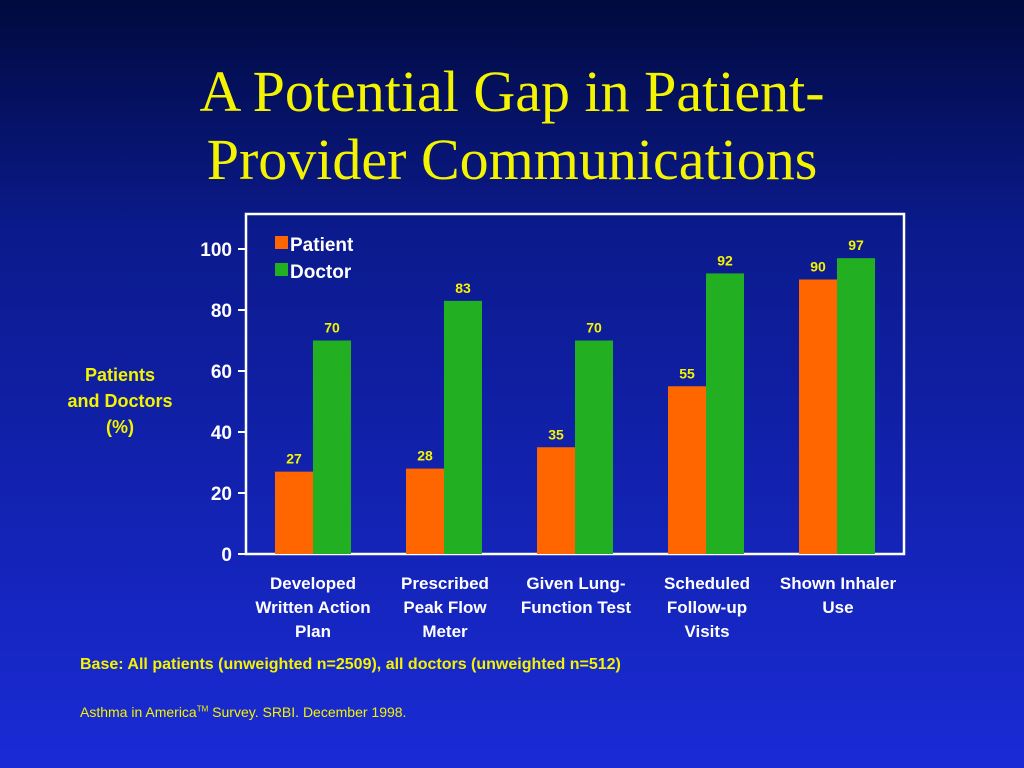 This screenshot has height=768, width=1024. What do you see at coordinates (512, 159) in the screenshot?
I see `title-line-2: Provider Communications` at bounding box center [512, 159].